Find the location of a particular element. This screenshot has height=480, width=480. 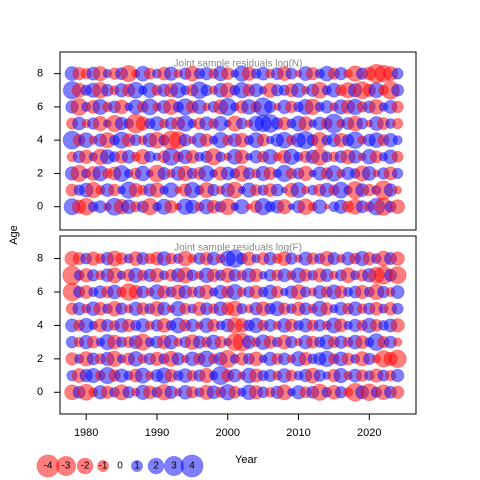

legend-label: 3 is located at coordinates (174, 466).